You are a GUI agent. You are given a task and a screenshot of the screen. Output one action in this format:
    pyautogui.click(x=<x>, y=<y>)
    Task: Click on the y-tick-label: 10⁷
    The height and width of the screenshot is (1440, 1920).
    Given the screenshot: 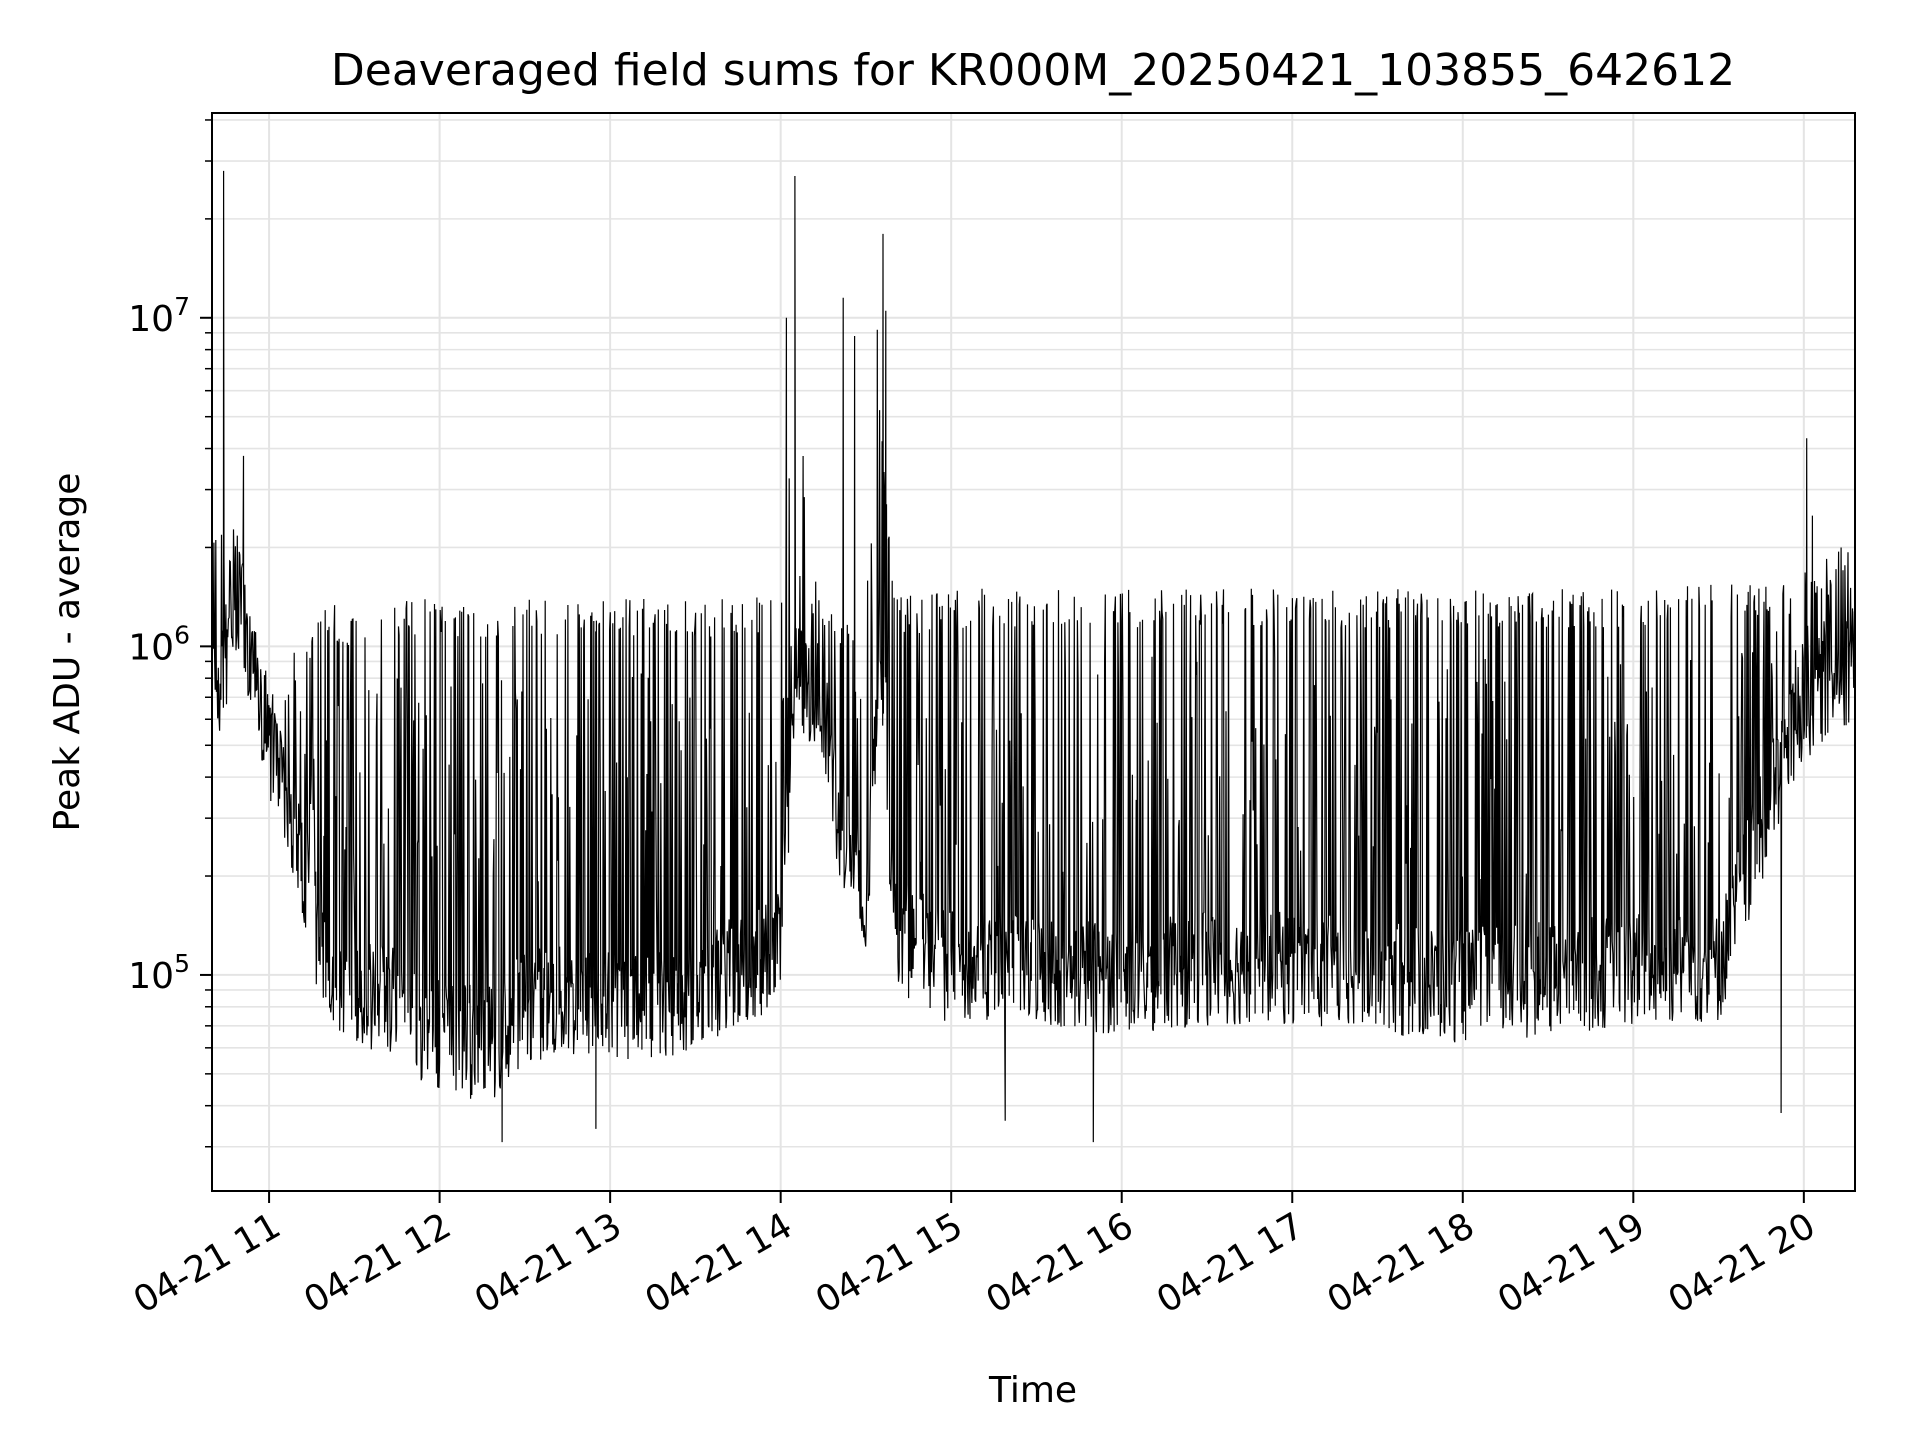 What is the action you would take?
    pyautogui.click(x=159, y=316)
    